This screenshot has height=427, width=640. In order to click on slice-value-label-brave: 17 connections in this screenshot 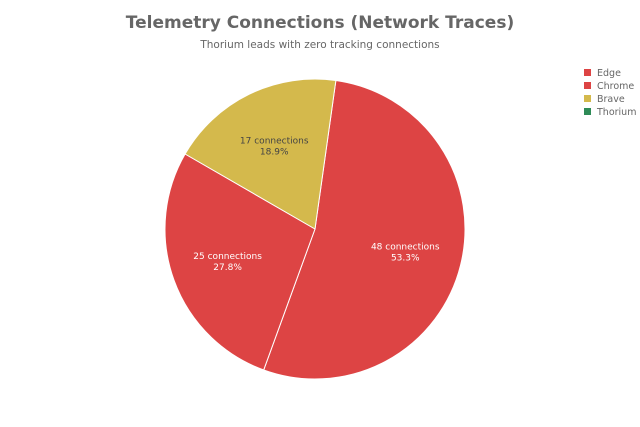, I will do `click(274, 141)`.